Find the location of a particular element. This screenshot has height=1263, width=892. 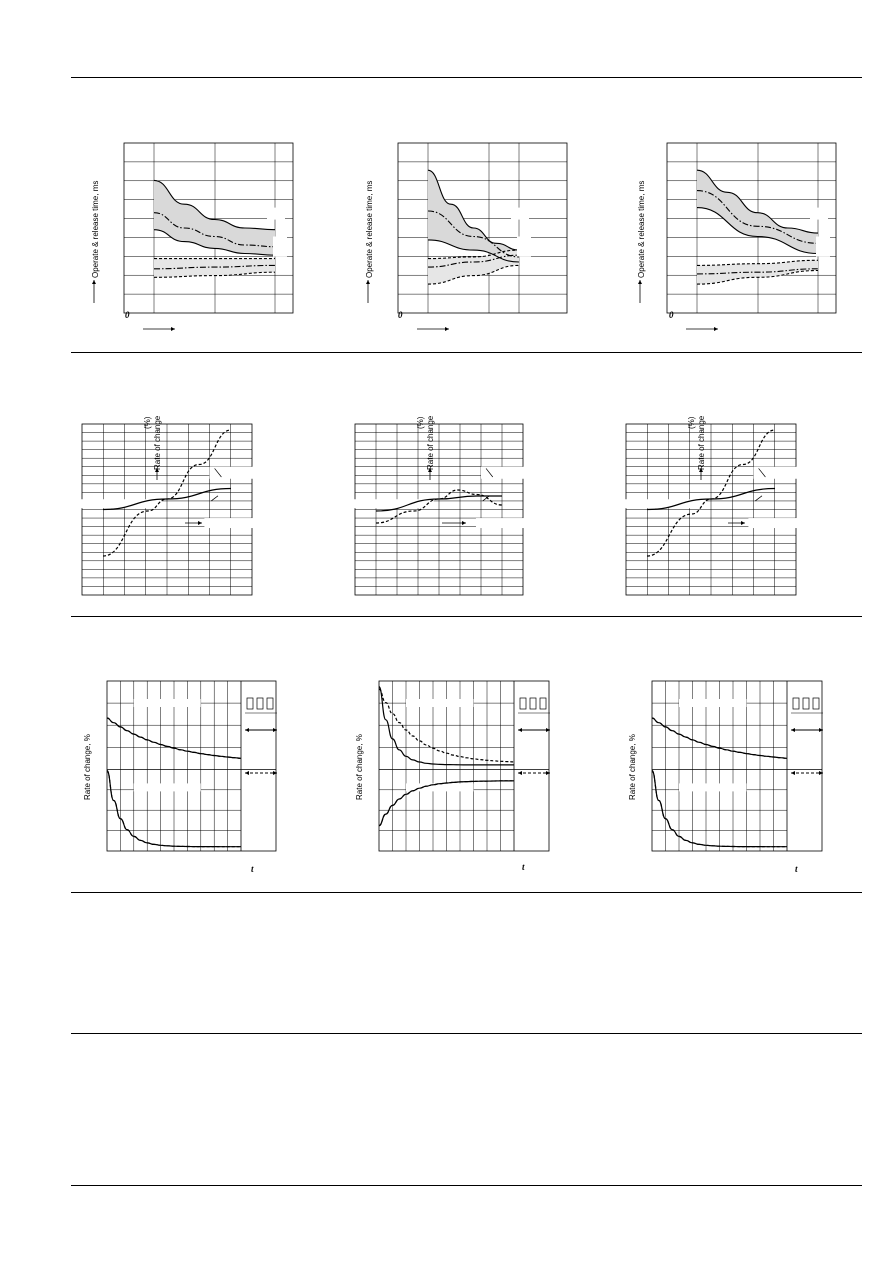

rate-of-change-chart-1: Rate of change(%) is located at coordinates (168, 505).